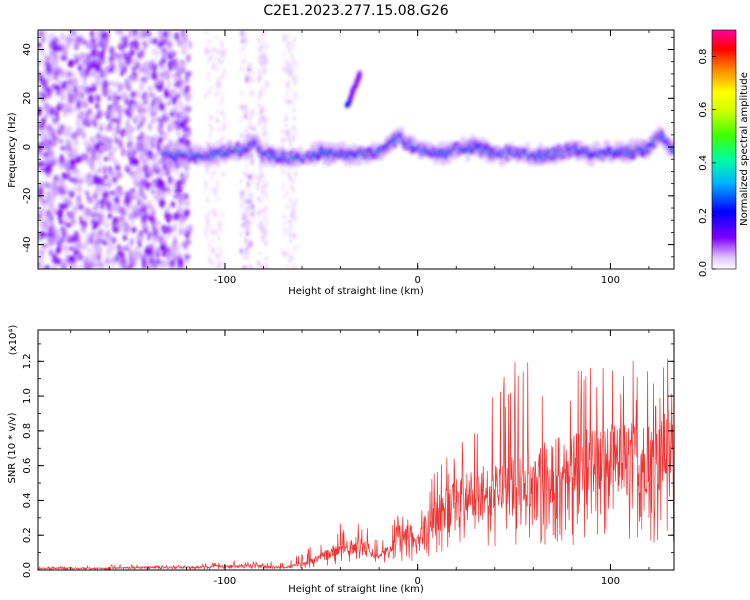 The height and width of the screenshot is (600, 750). Describe the element at coordinates (27, 535) in the screenshot. I see `snr-ytick-label: 0.2` at that location.